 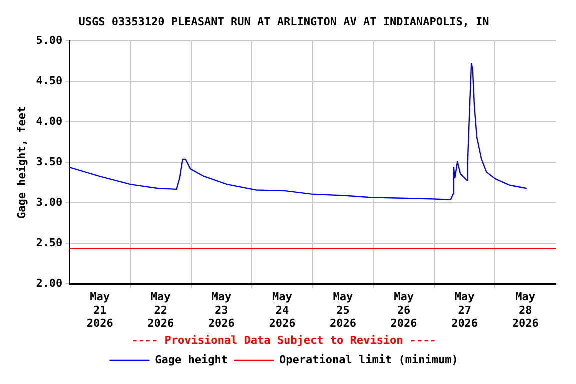 I want to click on x-tick-label: May 27 2026, so click(x=465, y=310).